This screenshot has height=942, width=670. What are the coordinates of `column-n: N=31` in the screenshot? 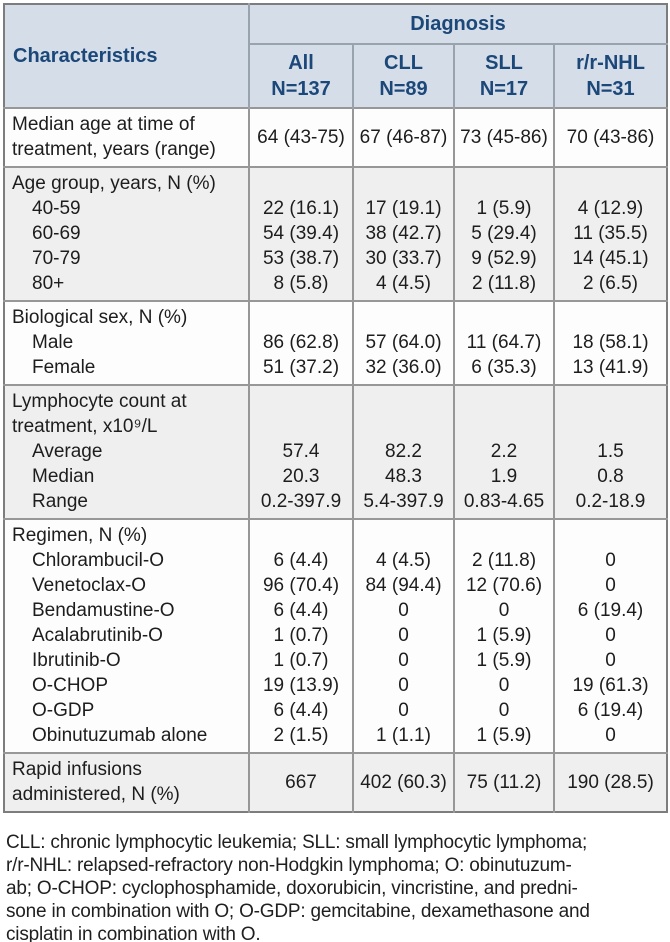 It's located at (610, 89).